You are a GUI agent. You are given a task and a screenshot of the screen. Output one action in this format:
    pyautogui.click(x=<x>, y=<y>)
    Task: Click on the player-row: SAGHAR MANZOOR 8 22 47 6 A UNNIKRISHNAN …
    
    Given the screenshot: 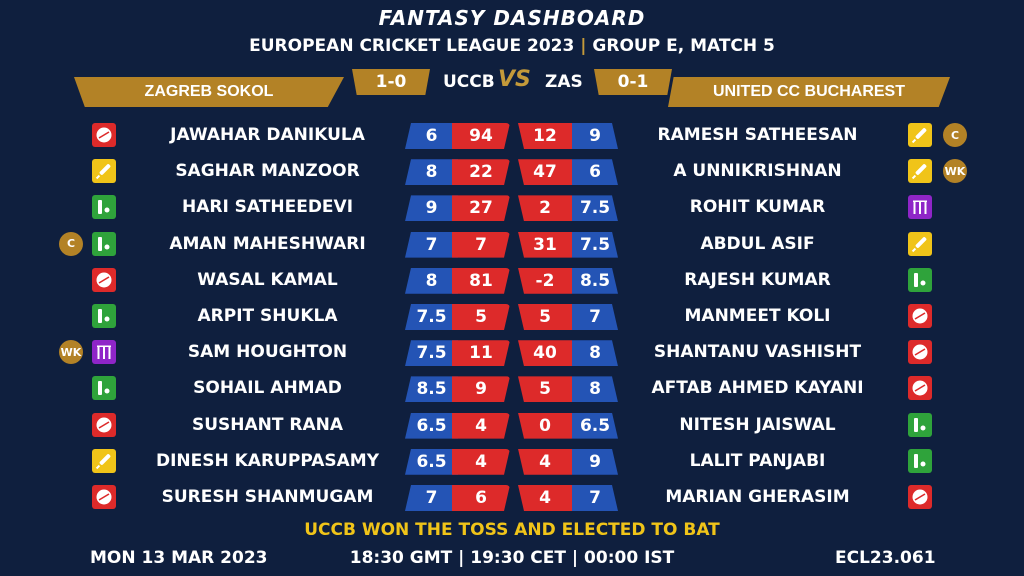 What is the action you would take?
    pyautogui.click(x=512, y=172)
    